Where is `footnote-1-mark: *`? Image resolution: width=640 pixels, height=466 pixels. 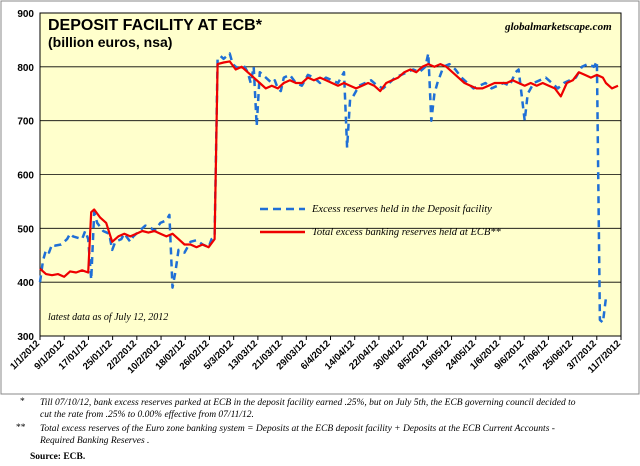
footnote-1-mark: * is located at coordinates (22, 402).